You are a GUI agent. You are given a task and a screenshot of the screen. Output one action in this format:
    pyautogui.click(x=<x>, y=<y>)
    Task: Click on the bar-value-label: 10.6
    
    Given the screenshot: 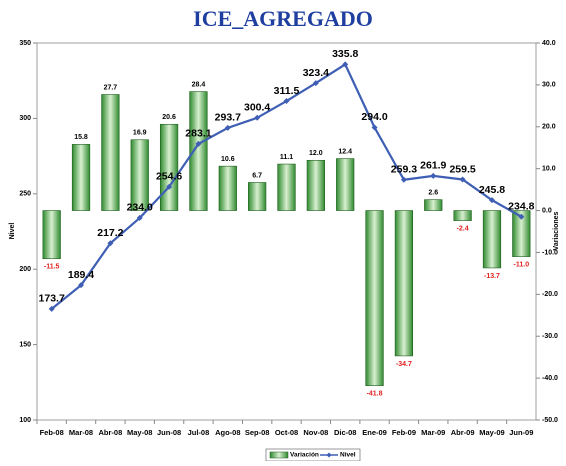 What is the action you would take?
    pyautogui.click(x=228, y=159)
    